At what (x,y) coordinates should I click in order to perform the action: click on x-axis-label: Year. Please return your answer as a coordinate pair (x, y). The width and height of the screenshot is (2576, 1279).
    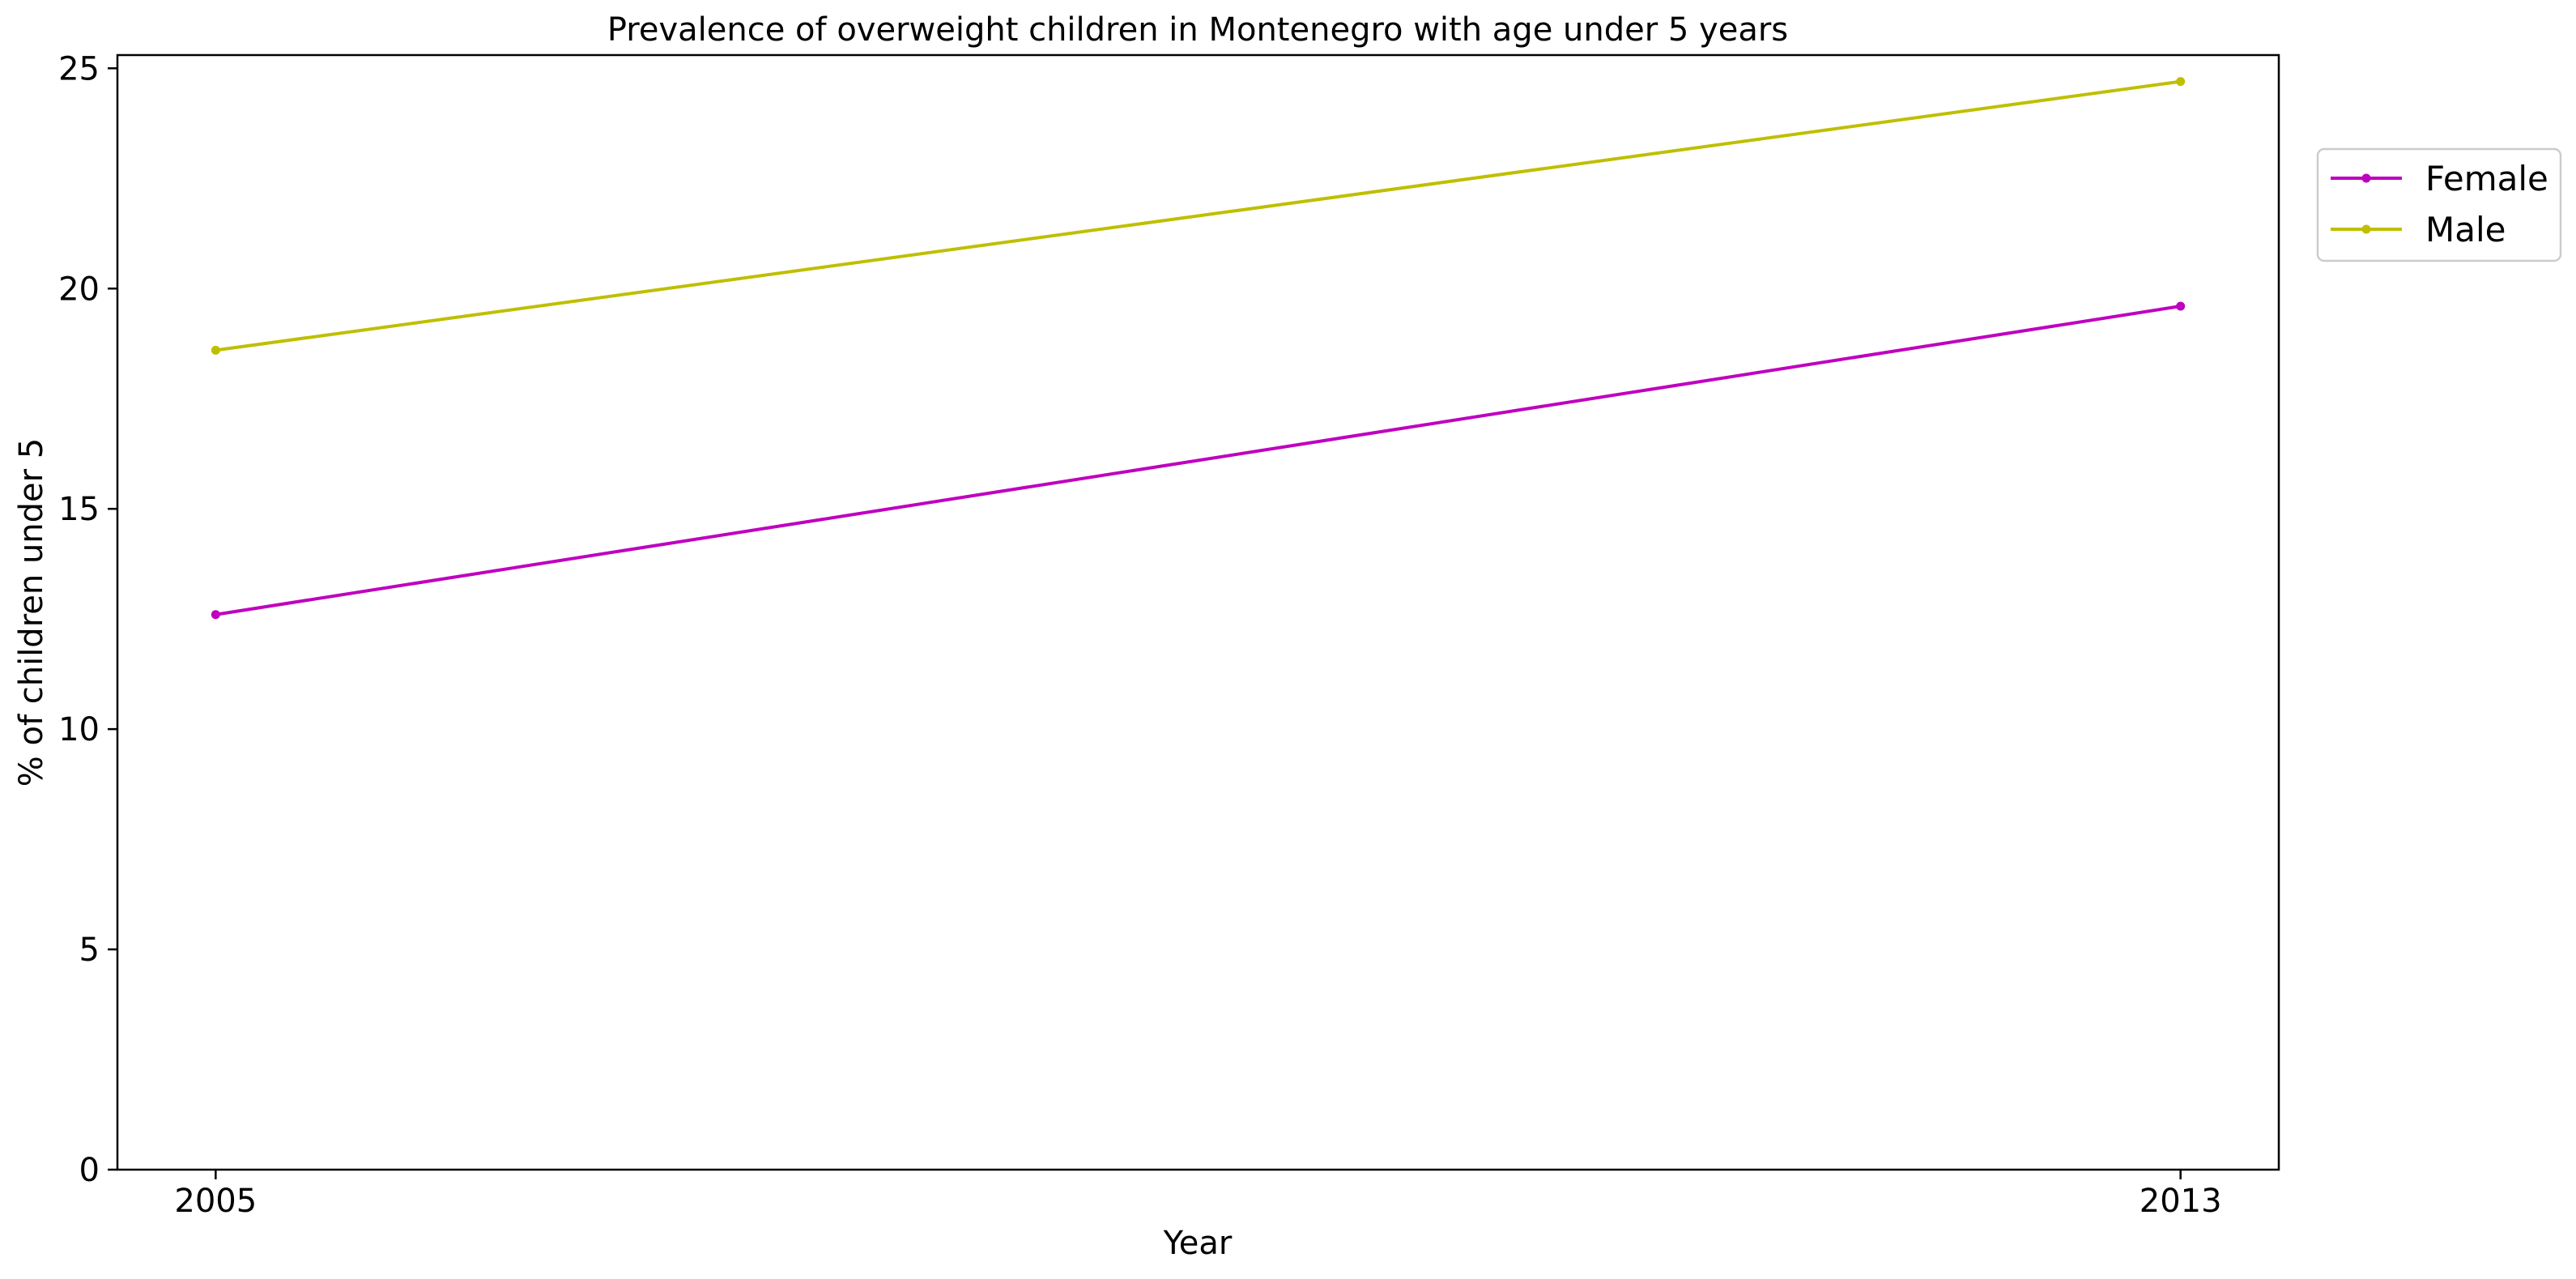
    Looking at the image, I should click on (1198, 1243).